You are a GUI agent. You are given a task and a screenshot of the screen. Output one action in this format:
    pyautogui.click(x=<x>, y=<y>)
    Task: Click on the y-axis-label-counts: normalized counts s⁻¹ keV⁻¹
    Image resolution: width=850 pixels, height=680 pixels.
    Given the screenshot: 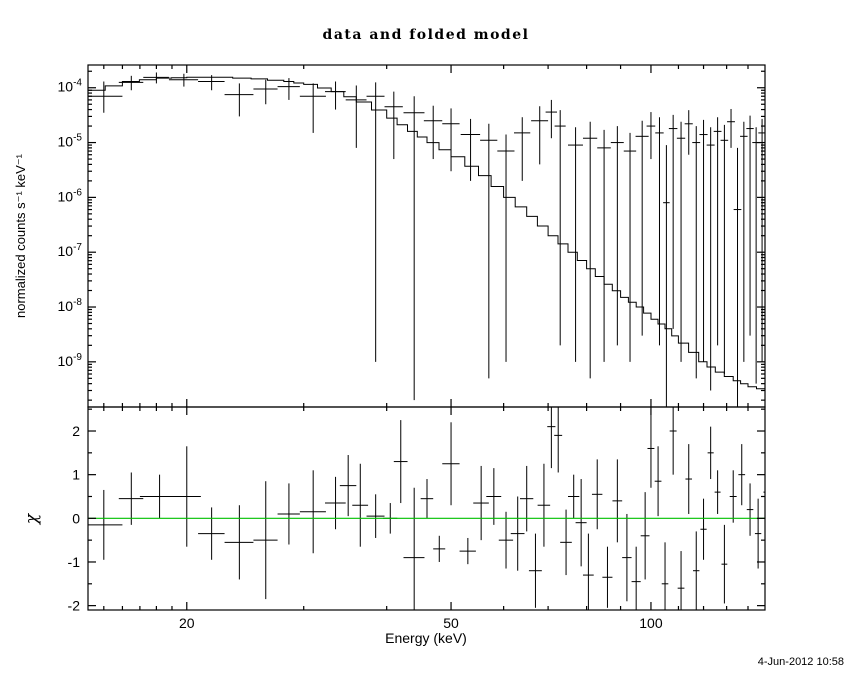 What is the action you would take?
    pyautogui.click(x=20, y=236)
    